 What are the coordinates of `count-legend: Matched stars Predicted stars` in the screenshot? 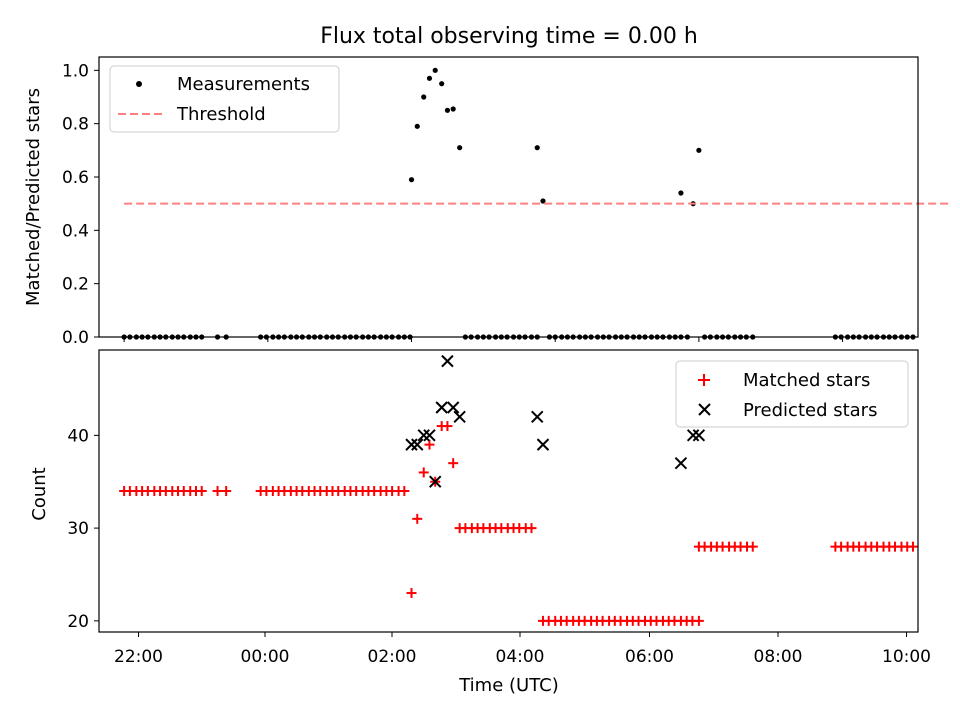 It's located at (792, 394).